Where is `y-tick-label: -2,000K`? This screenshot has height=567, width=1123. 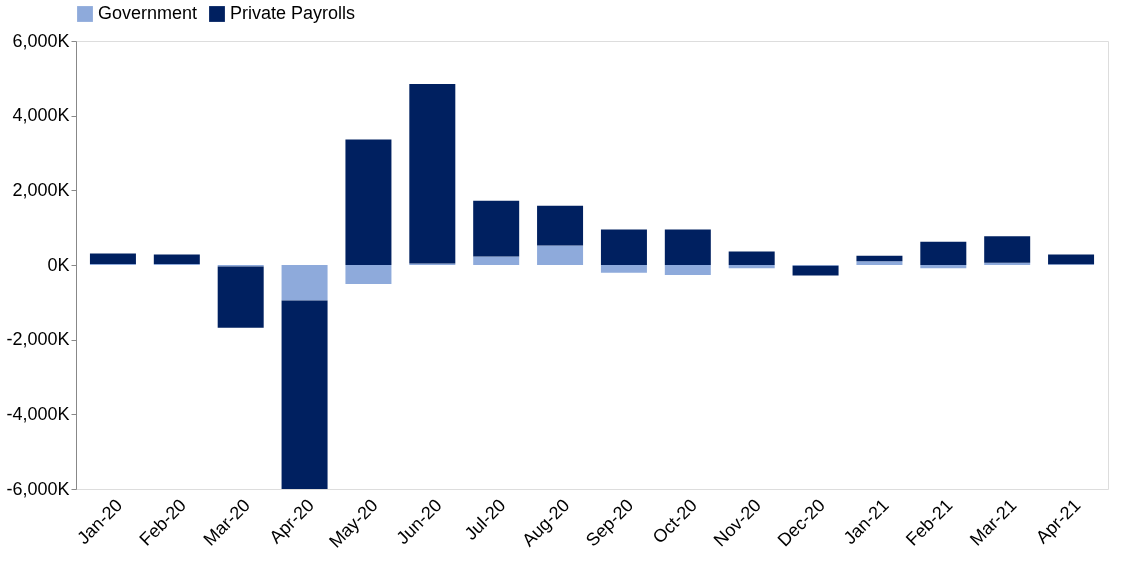
y-tick-label: -2,000K is located at coordinates (38, 339).